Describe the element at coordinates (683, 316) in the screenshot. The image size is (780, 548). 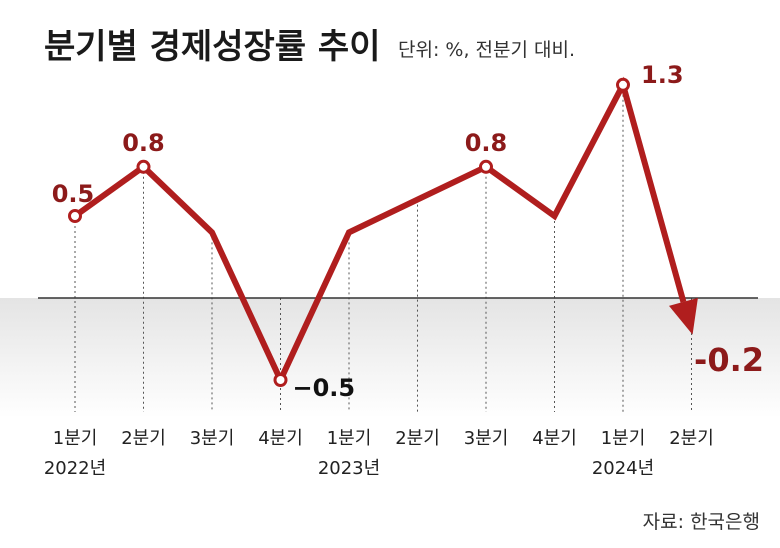
I see `arrowhead-last-point` at that location.